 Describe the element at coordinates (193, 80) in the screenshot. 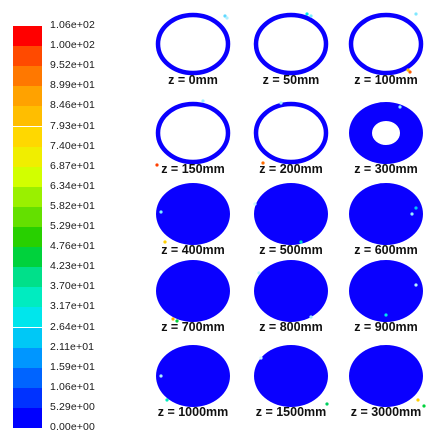

I see `z-position-label: z = 0mm` at that location.